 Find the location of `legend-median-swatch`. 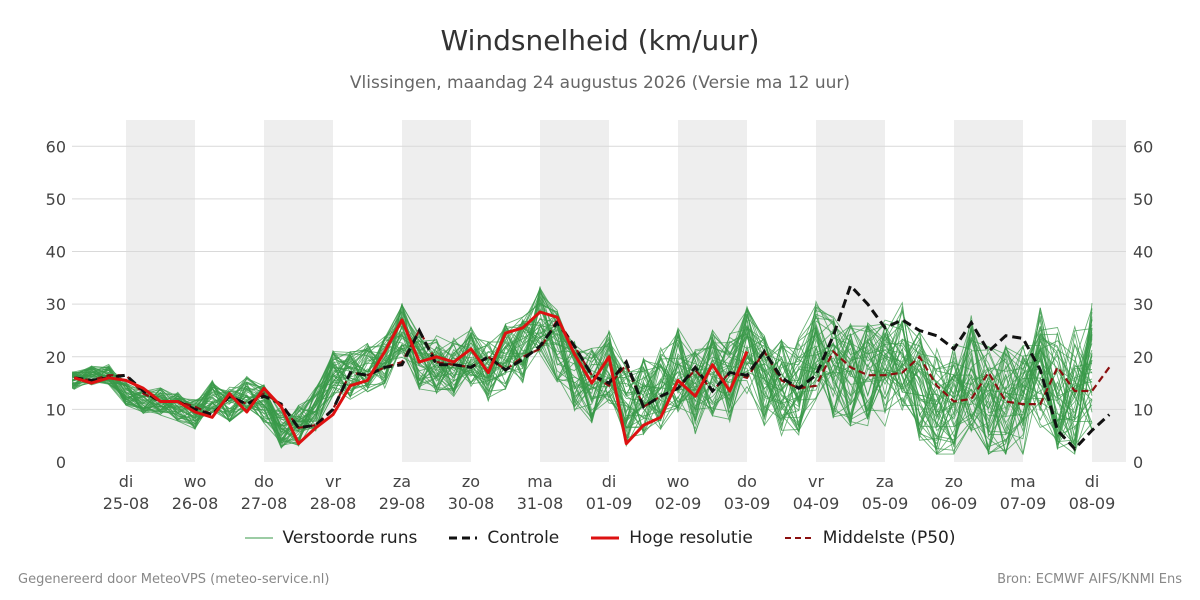

legend-median-swatch is located at coordinates (798, 538).